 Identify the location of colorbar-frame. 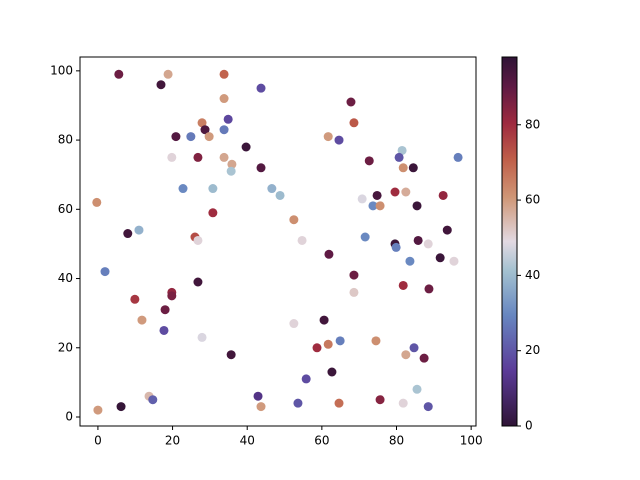
(509, 241).